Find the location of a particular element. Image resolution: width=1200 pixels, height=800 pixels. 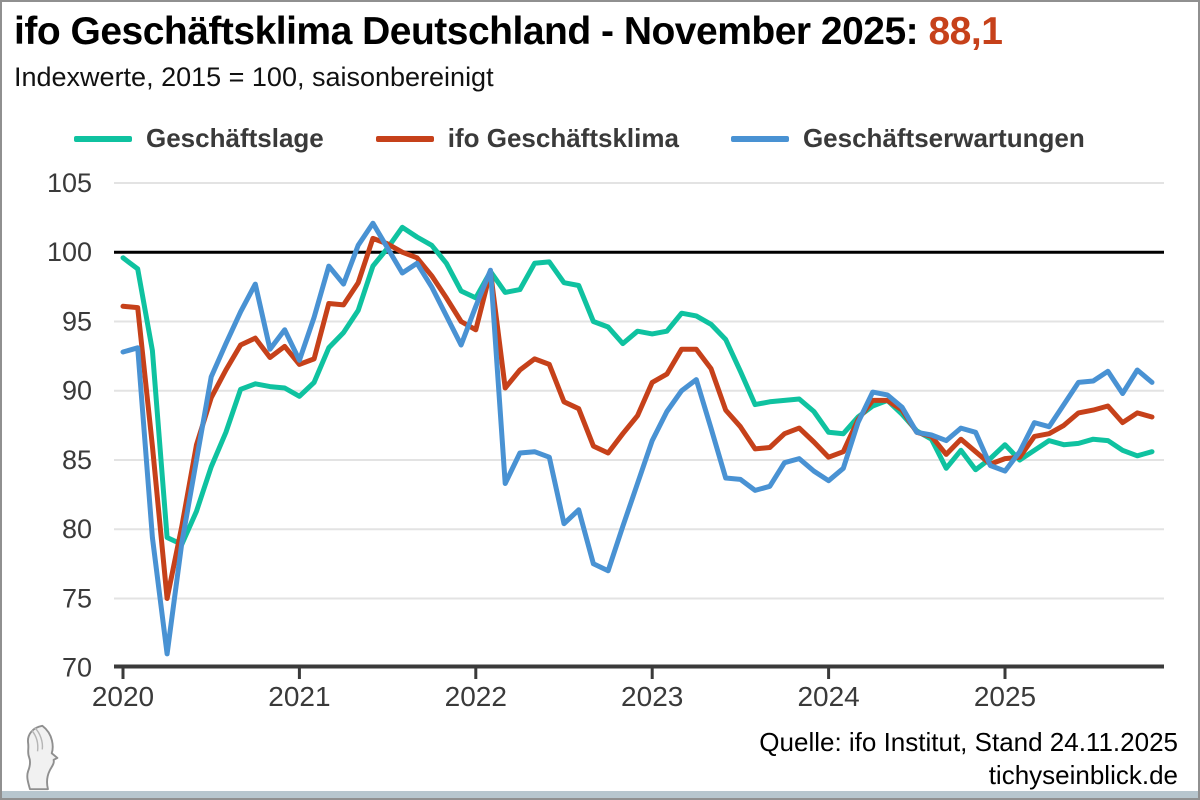

chart-subtitle: Indexwerte, 2015 = 100, saisonbereinigt is located at coordinates (254, 77).